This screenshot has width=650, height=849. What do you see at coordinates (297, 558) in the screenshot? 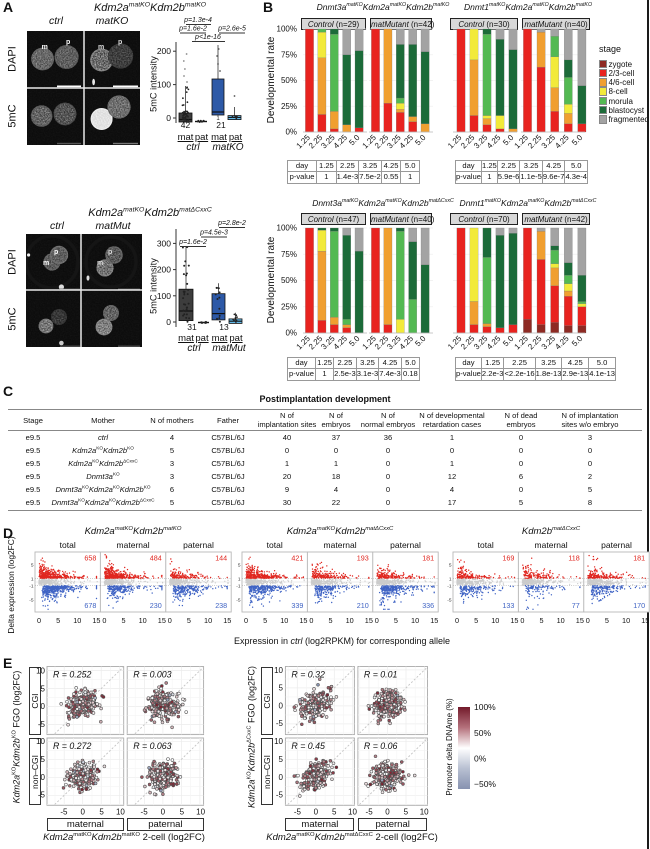
I see `svg-text: 421` at bounding box center [297, 558].